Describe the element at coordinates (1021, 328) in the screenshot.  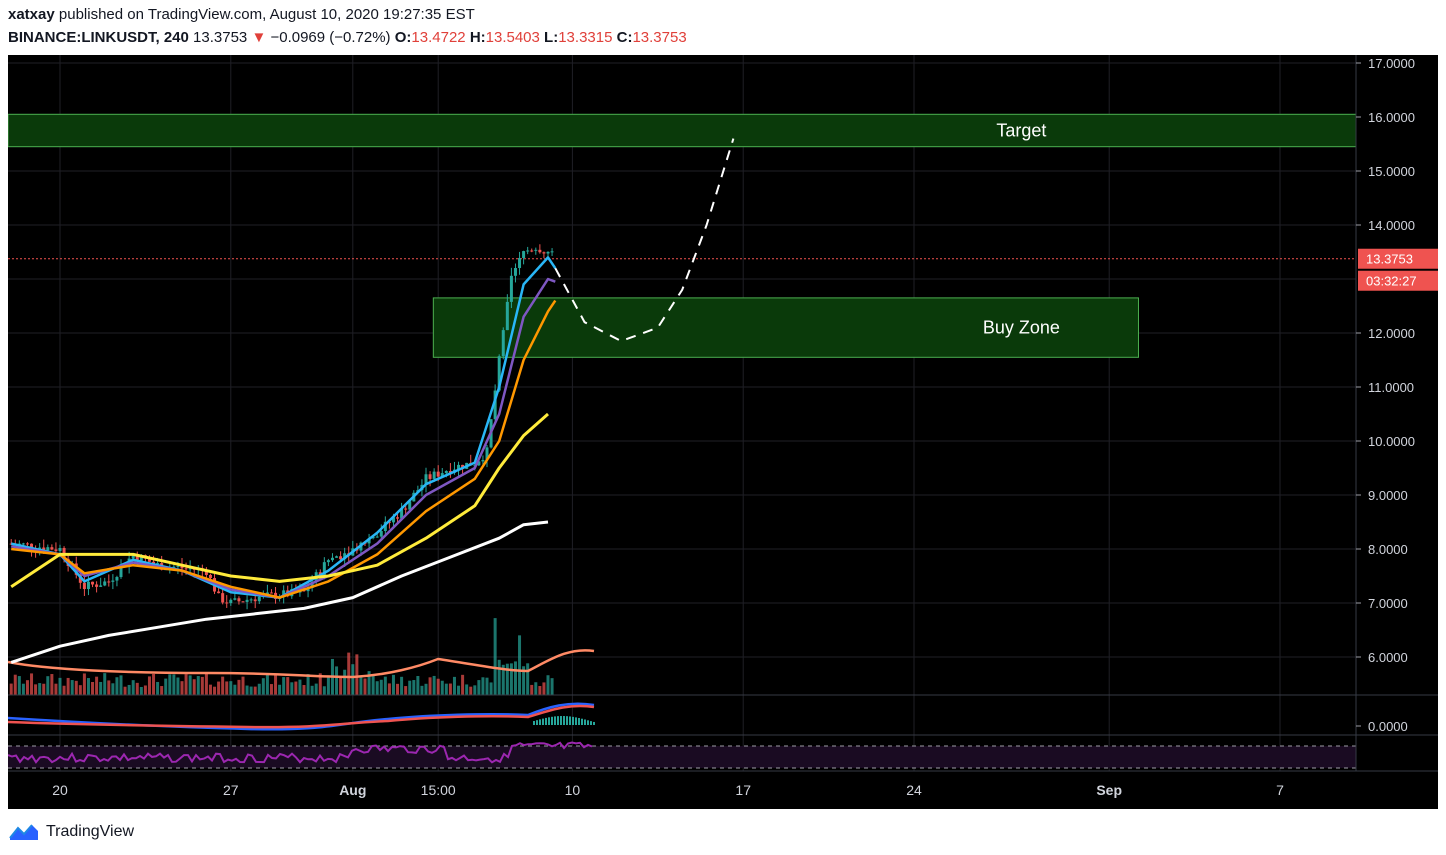
I see `buy-zone-label: Buy Zone` at that location.